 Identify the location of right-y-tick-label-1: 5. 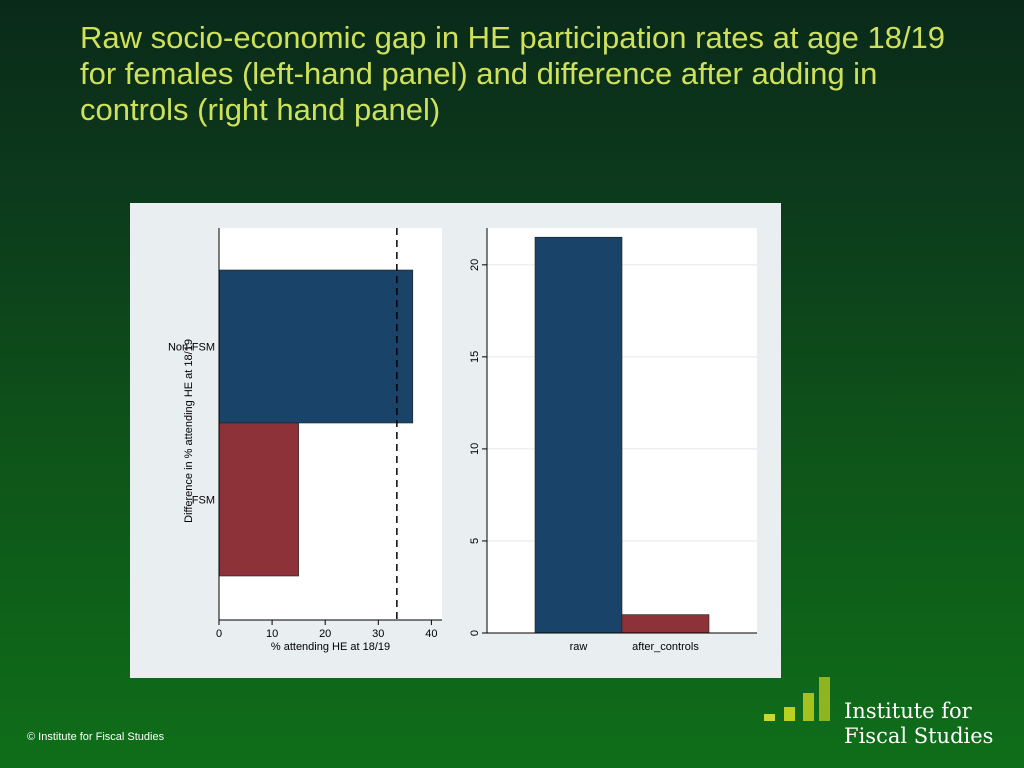
(475, 541).